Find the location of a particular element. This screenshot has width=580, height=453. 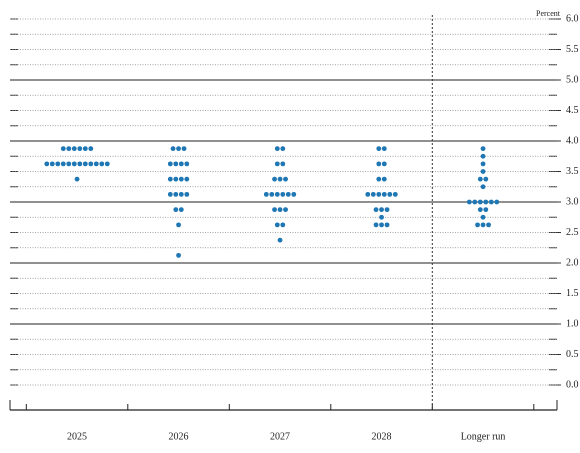

y-axis-label: Percent is located at coordinates (548, 13).